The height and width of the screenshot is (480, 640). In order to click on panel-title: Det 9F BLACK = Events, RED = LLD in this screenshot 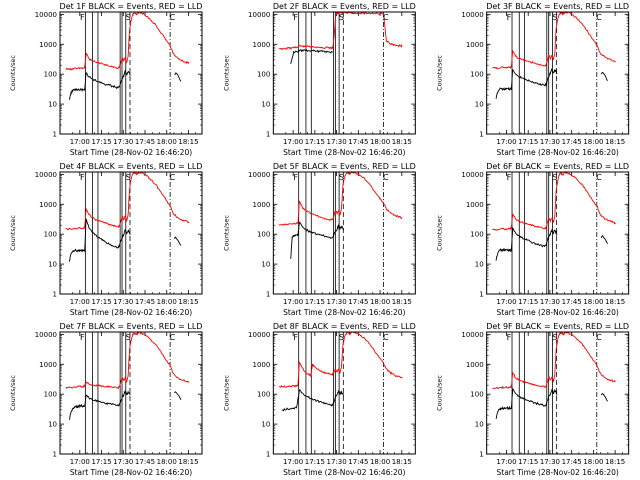, I will do `click(557, 326)`.